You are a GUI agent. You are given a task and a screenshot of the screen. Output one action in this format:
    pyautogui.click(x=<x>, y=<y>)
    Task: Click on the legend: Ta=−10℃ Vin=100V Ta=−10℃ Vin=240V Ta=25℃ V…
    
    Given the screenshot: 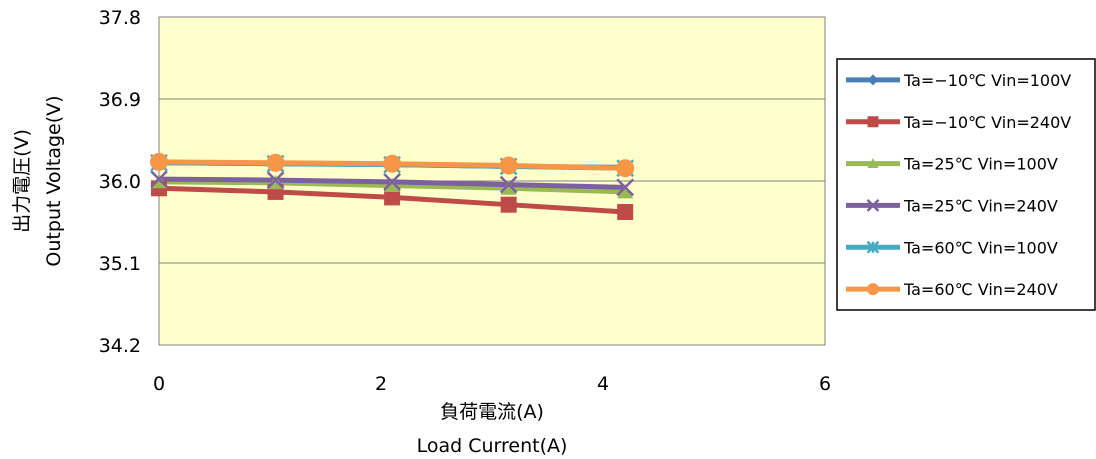 What is the action you would take?
    pyautogui.click(x=966, y=184)
    